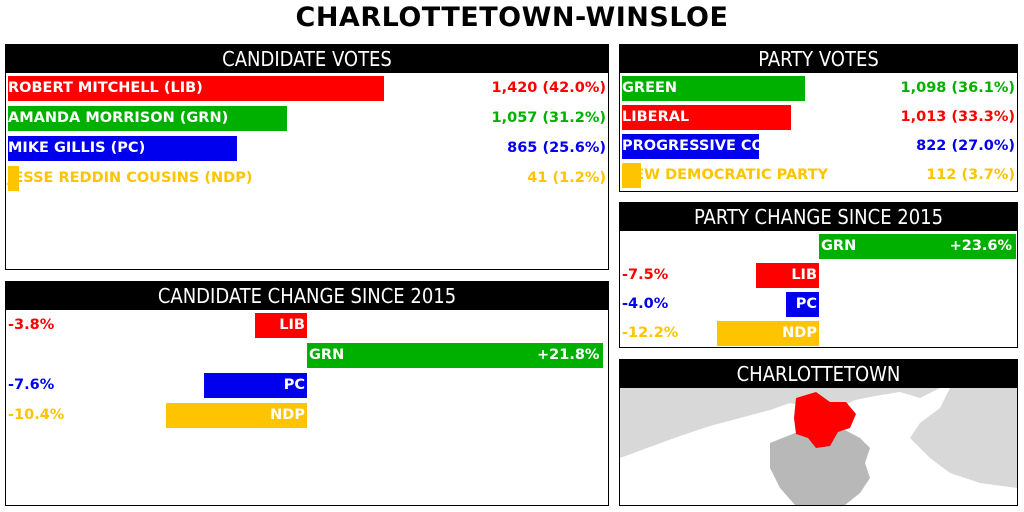 The height and width of the screenshot is (512, 1024). What do you see at coordinates (548, 118) in the screenshot?
I see `vote-bar-value: 1,057 (31.2%)` at bounding box center [548, 118].